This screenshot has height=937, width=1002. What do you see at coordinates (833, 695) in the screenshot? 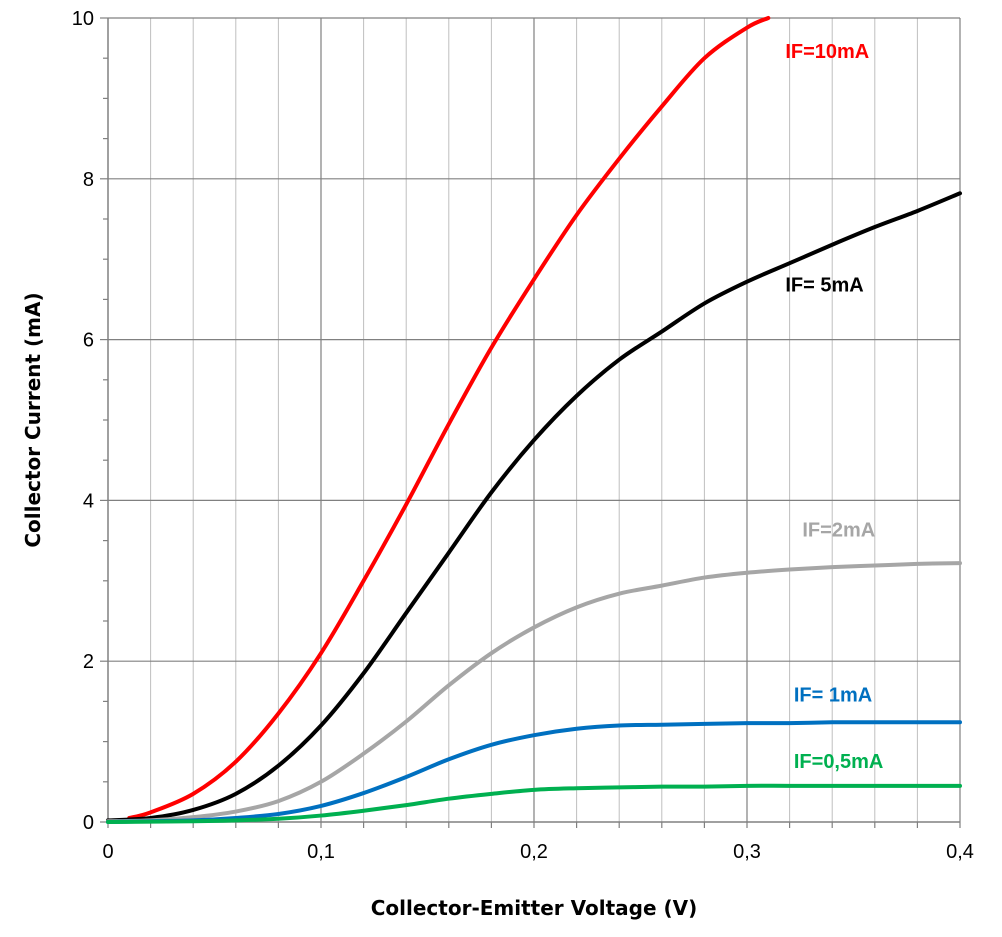
I see `series-label: IF= 1mA` at bounding box center [833, 695].